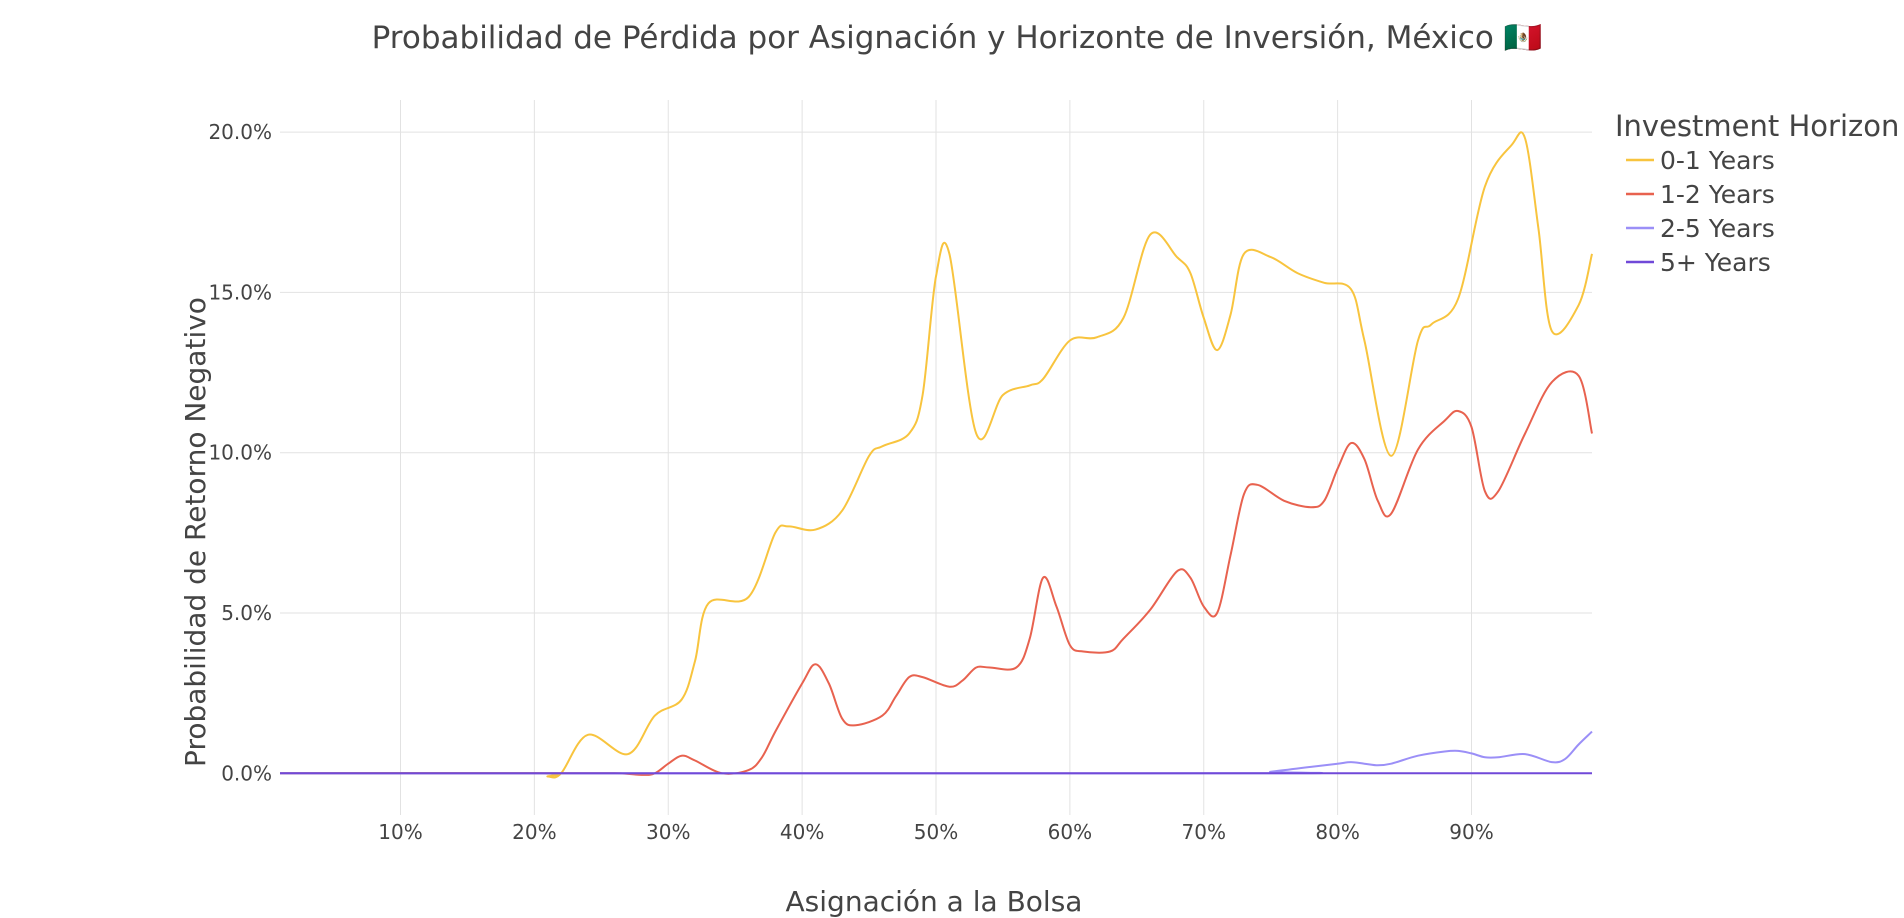 The image size is (1904, 918). I want to click on y-tick-label: 15.0%, so click(240, 292).